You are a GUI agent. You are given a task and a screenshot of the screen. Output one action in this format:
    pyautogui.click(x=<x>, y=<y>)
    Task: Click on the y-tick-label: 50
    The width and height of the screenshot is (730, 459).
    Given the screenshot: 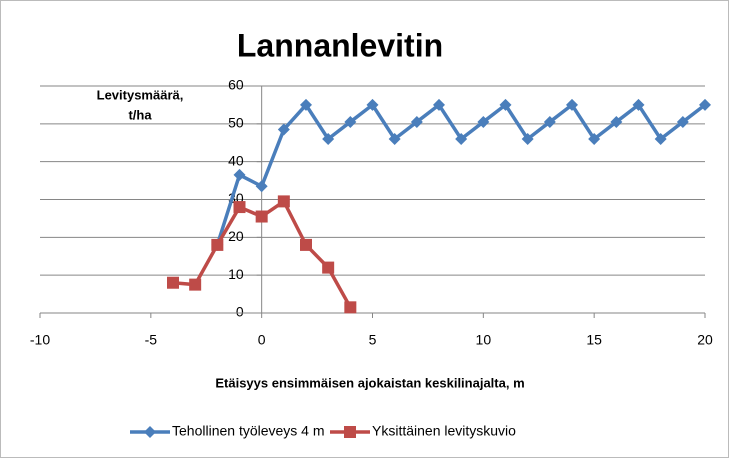 What is the action you would take?
    pyautogui.click(x=236, y=123)
    